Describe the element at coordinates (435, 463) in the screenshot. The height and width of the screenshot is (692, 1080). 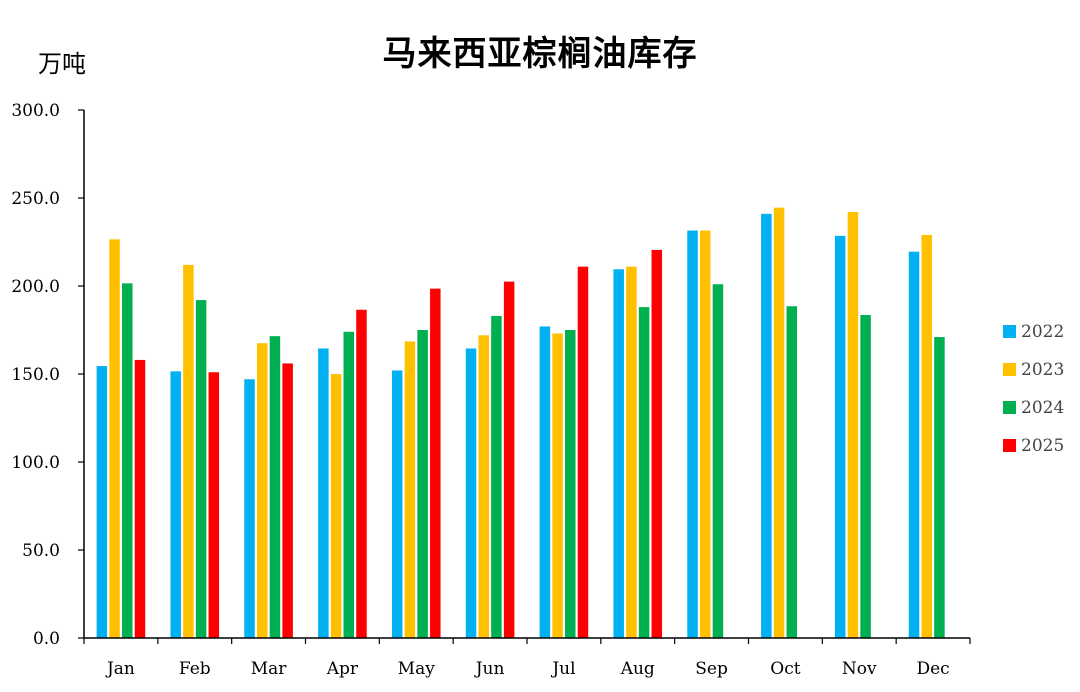
I see `bar-2025-May` at that location.